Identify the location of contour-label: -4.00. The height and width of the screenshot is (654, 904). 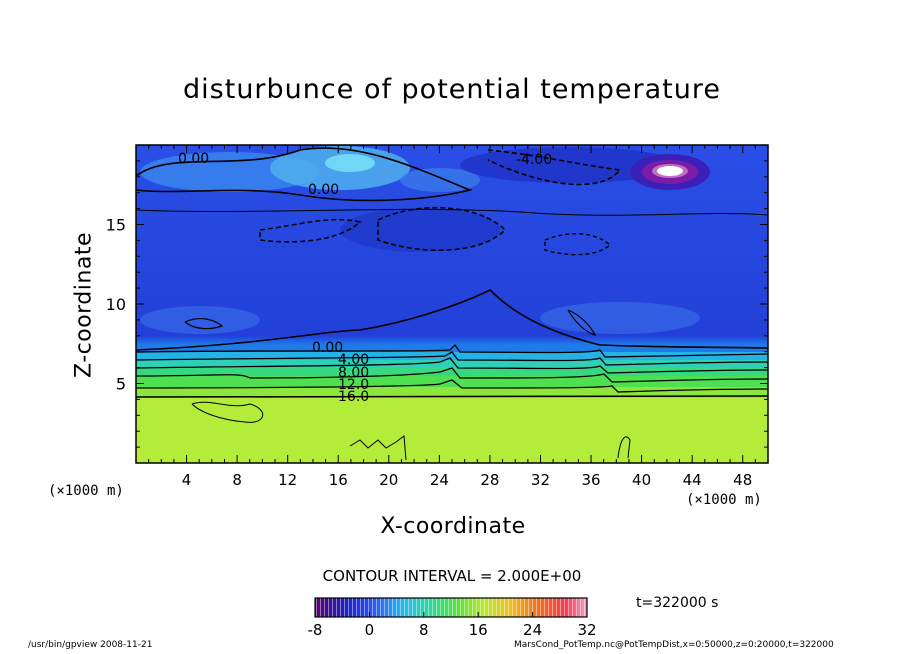
(534, 160).